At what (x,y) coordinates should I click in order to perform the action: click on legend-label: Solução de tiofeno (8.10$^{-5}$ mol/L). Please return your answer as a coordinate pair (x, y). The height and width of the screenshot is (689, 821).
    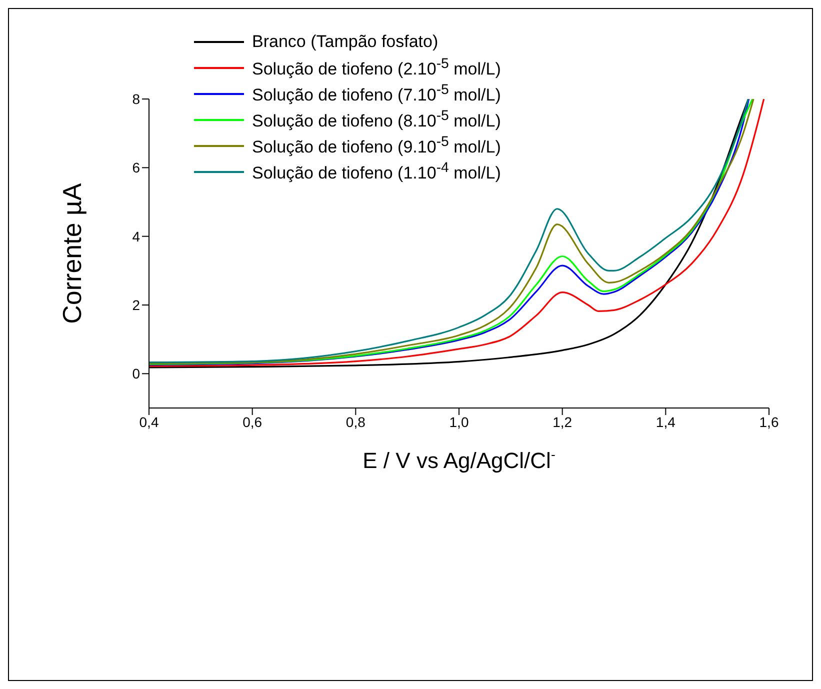
    Looking at the image, I should click on (376, 120).